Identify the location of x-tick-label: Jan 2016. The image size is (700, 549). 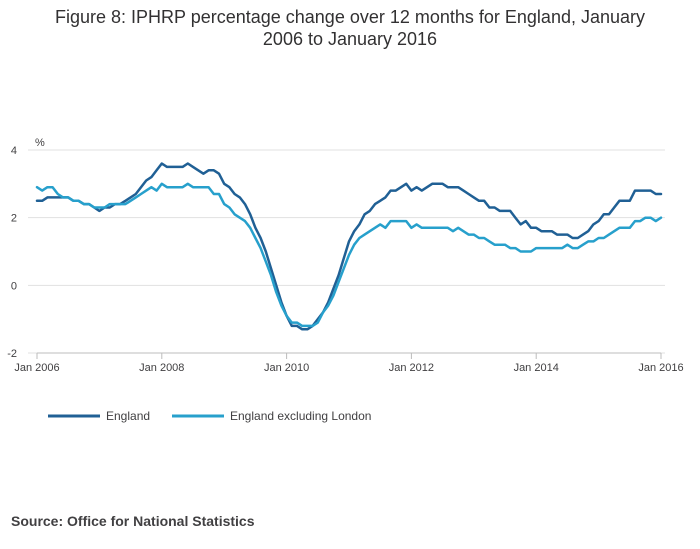
(660, 368).